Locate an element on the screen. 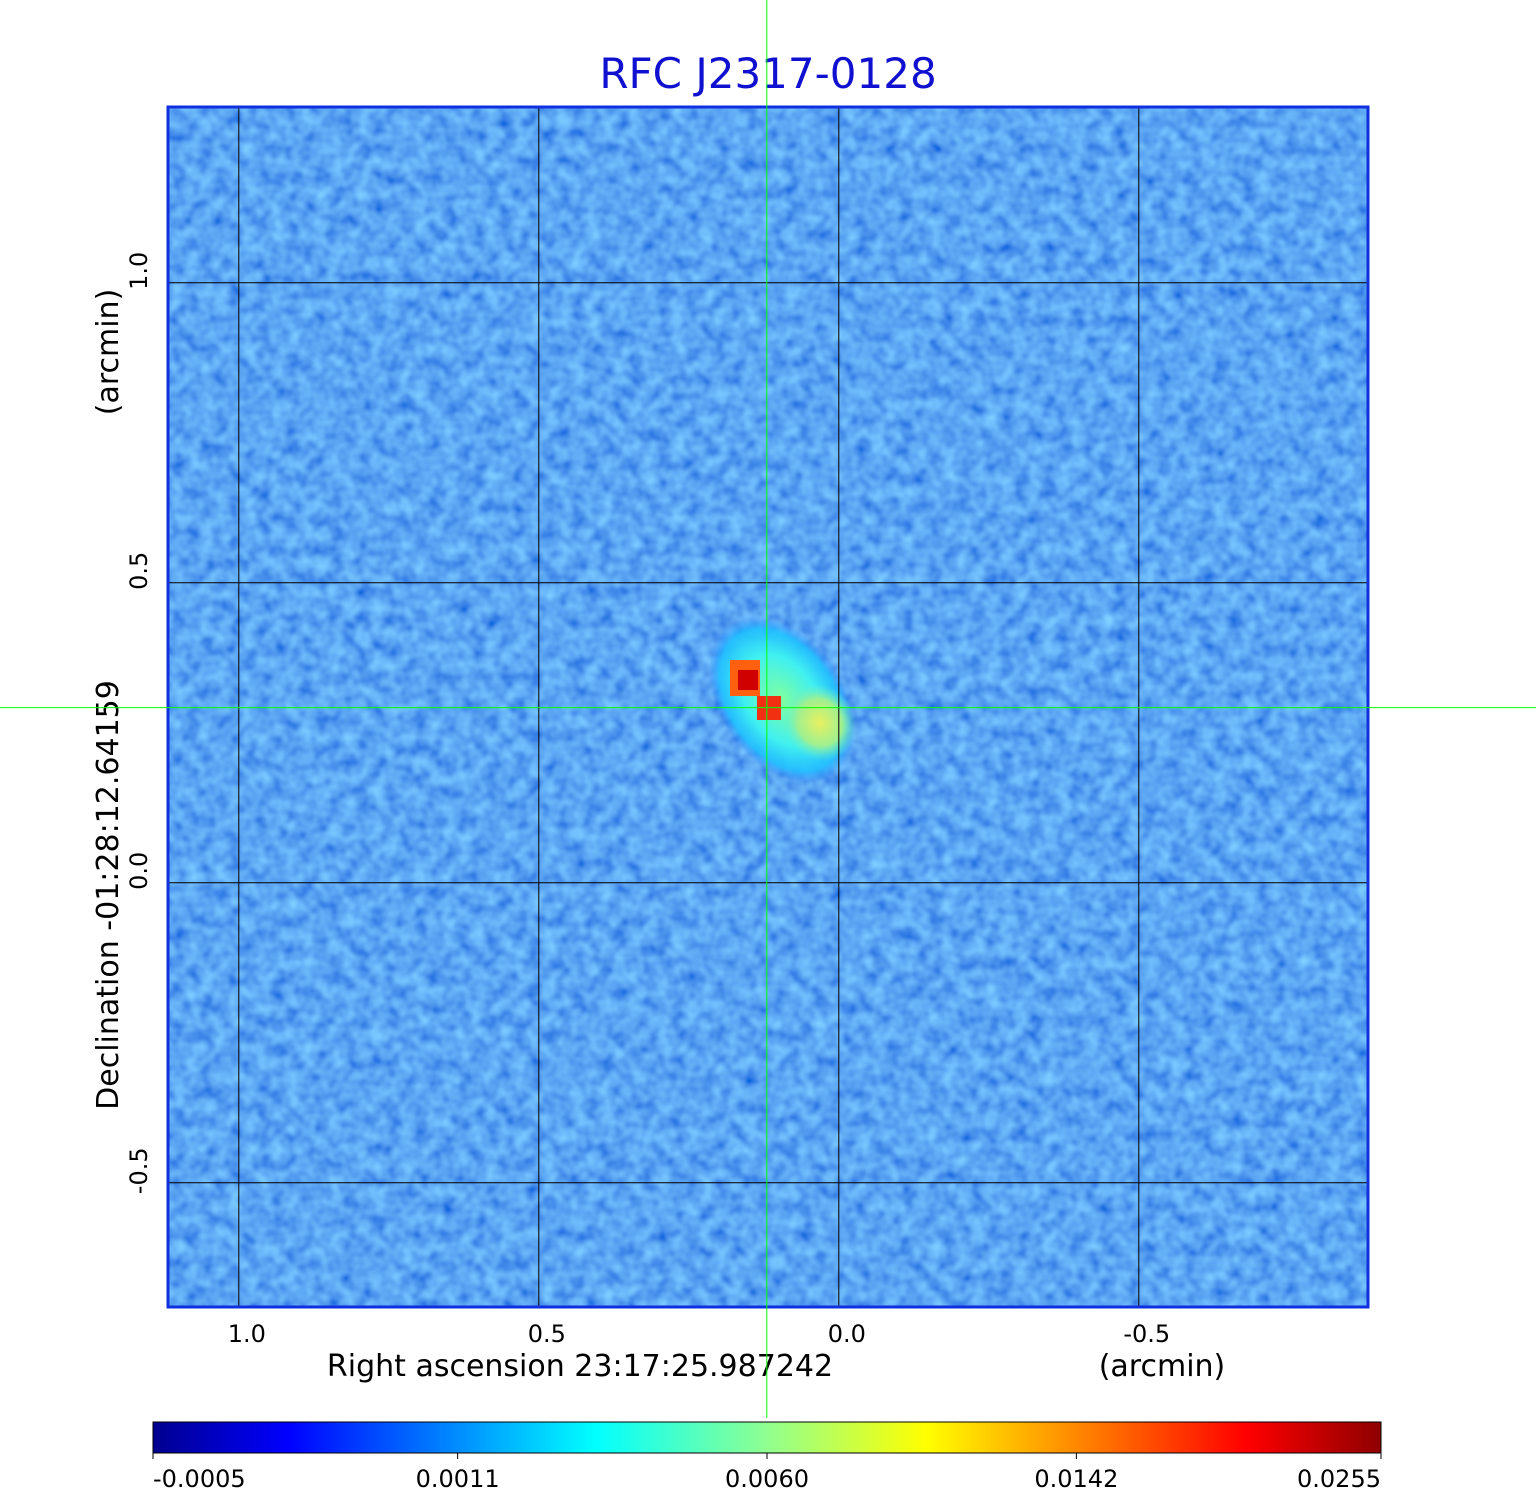 Image resolution: width=1536 pixels, height=1511 pixels. y-axis-label: Declination -01:28:12.64159 is located at coordinates (108, 895).